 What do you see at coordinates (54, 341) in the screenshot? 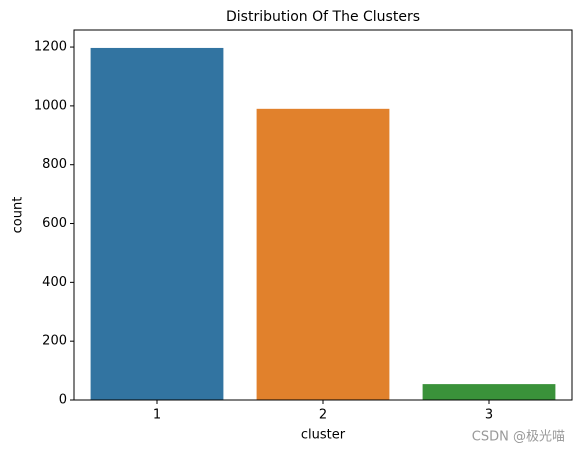
I see `y-tick-label: 200` at bounding box center [54, 341].